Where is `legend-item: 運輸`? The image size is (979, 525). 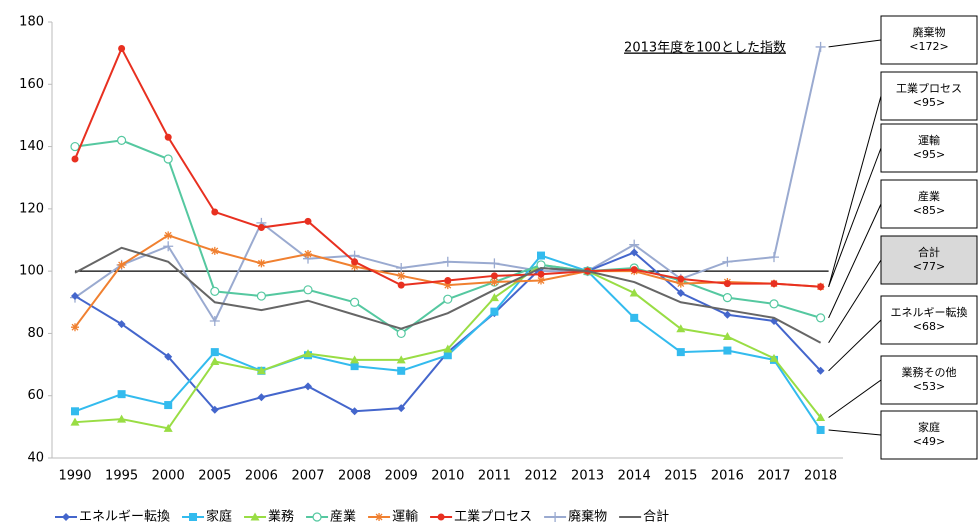
legend-item: 運輸 is located at coordinates (393, 517).